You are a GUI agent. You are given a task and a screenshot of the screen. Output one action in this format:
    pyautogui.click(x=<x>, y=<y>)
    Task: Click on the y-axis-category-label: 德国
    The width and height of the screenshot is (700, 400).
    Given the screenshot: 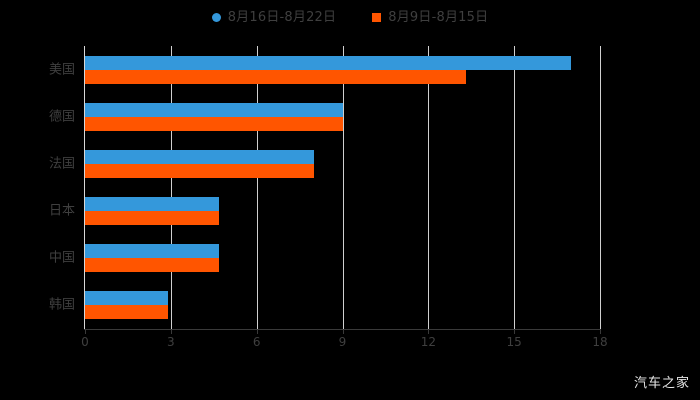 What is the action you would take?
    pyautogui.click(x=61, y=117)
    